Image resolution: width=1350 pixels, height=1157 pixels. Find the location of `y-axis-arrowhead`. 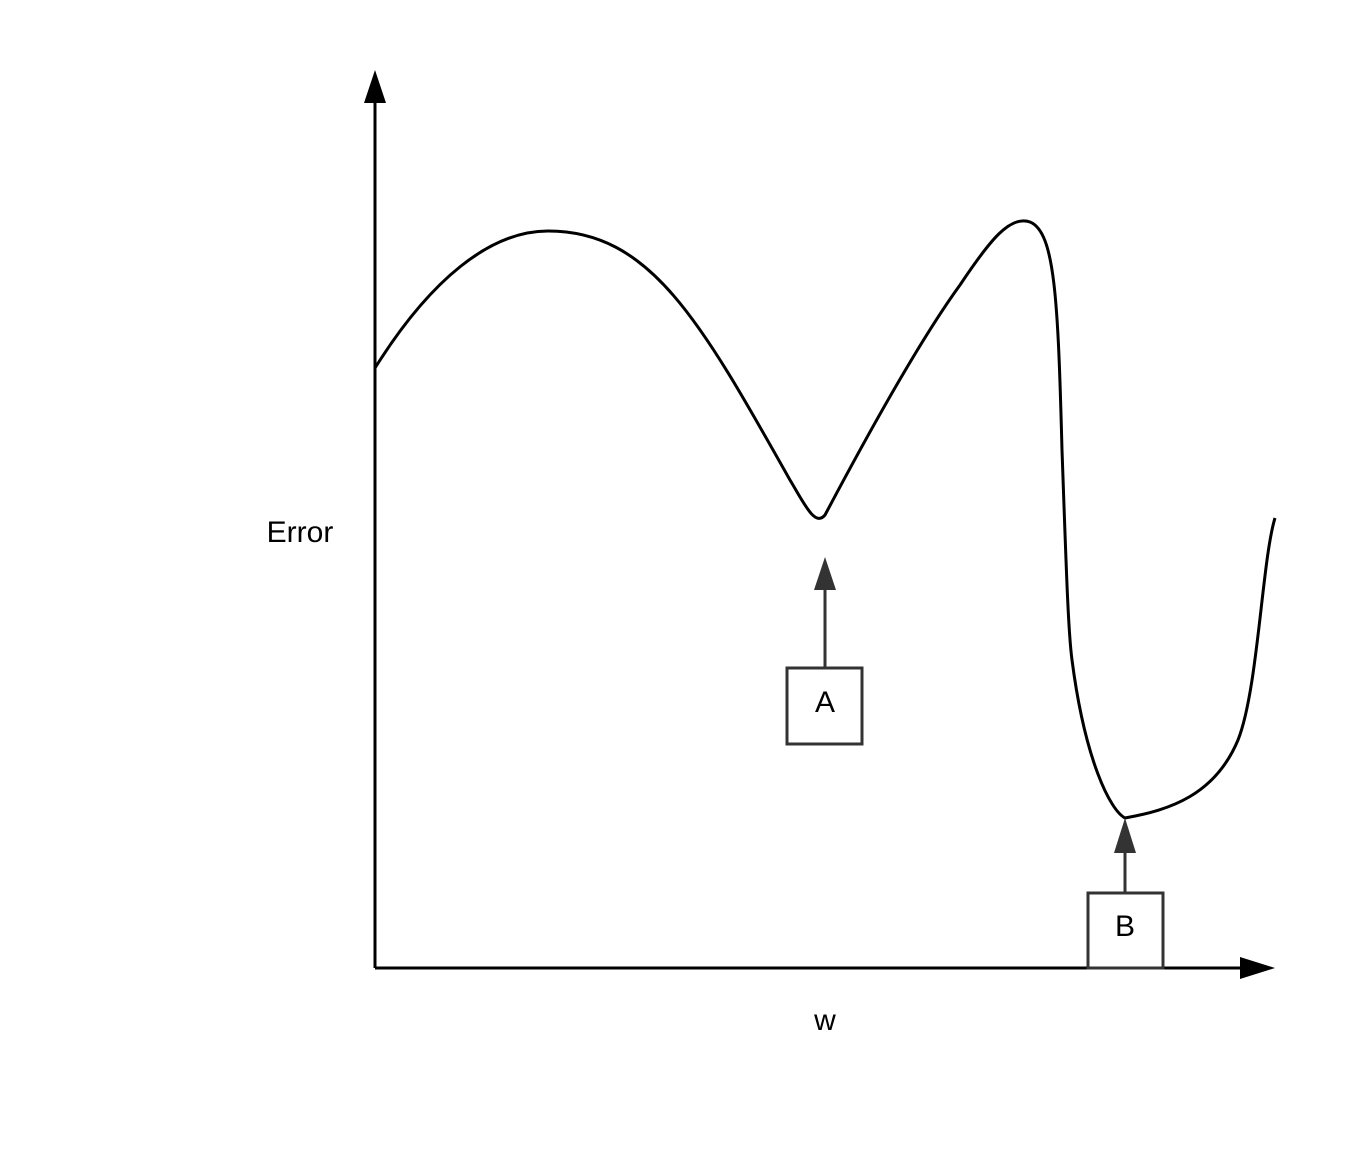

y-axis-arrowhead is located at coordinates (375, 86).